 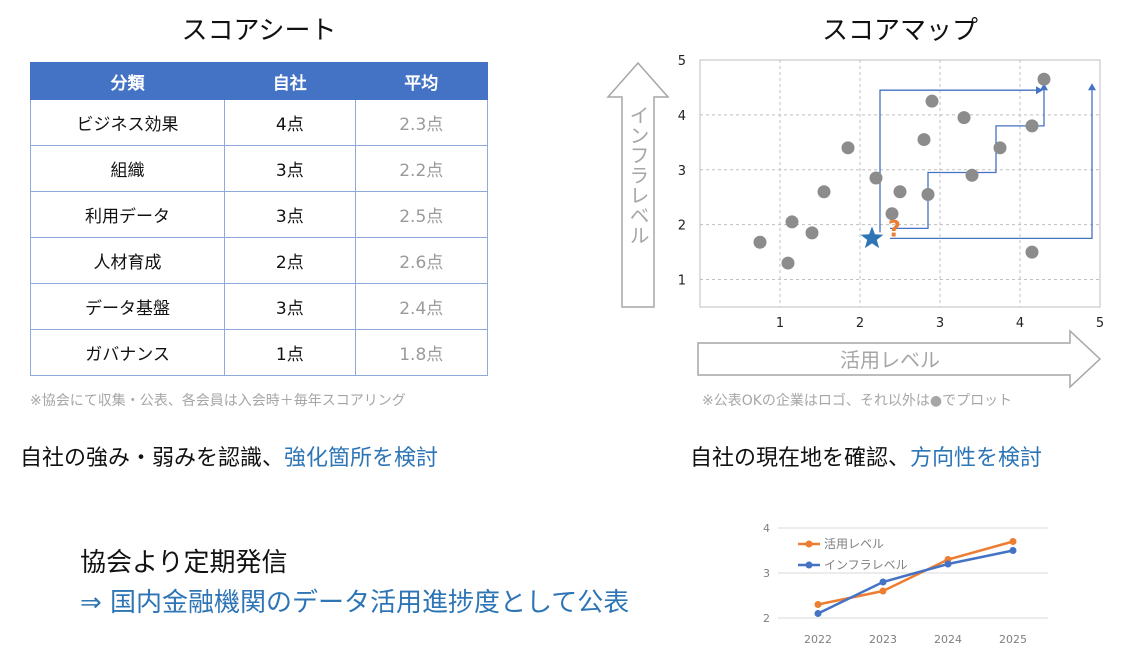 What do you see at coordinates (184, 563) in the screenshot?
I see `publication-heading: 協会より定期発信` at bounding box center [184, 563].